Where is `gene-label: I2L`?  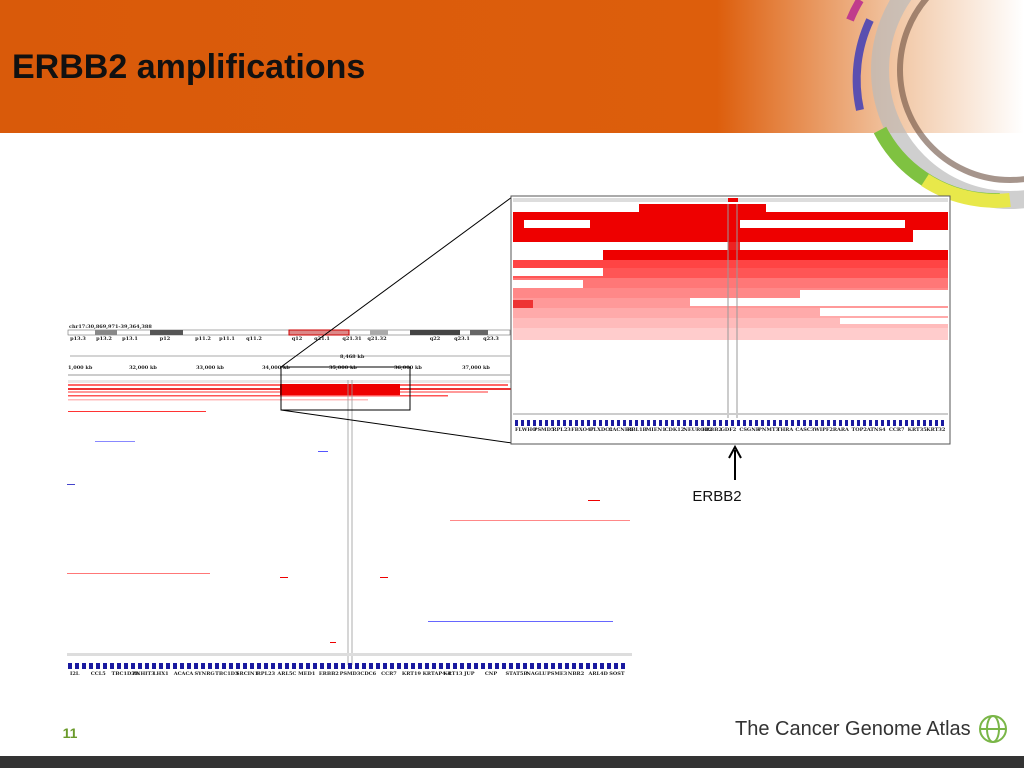 gene-label: I2L is located at coordinates (75, 674).